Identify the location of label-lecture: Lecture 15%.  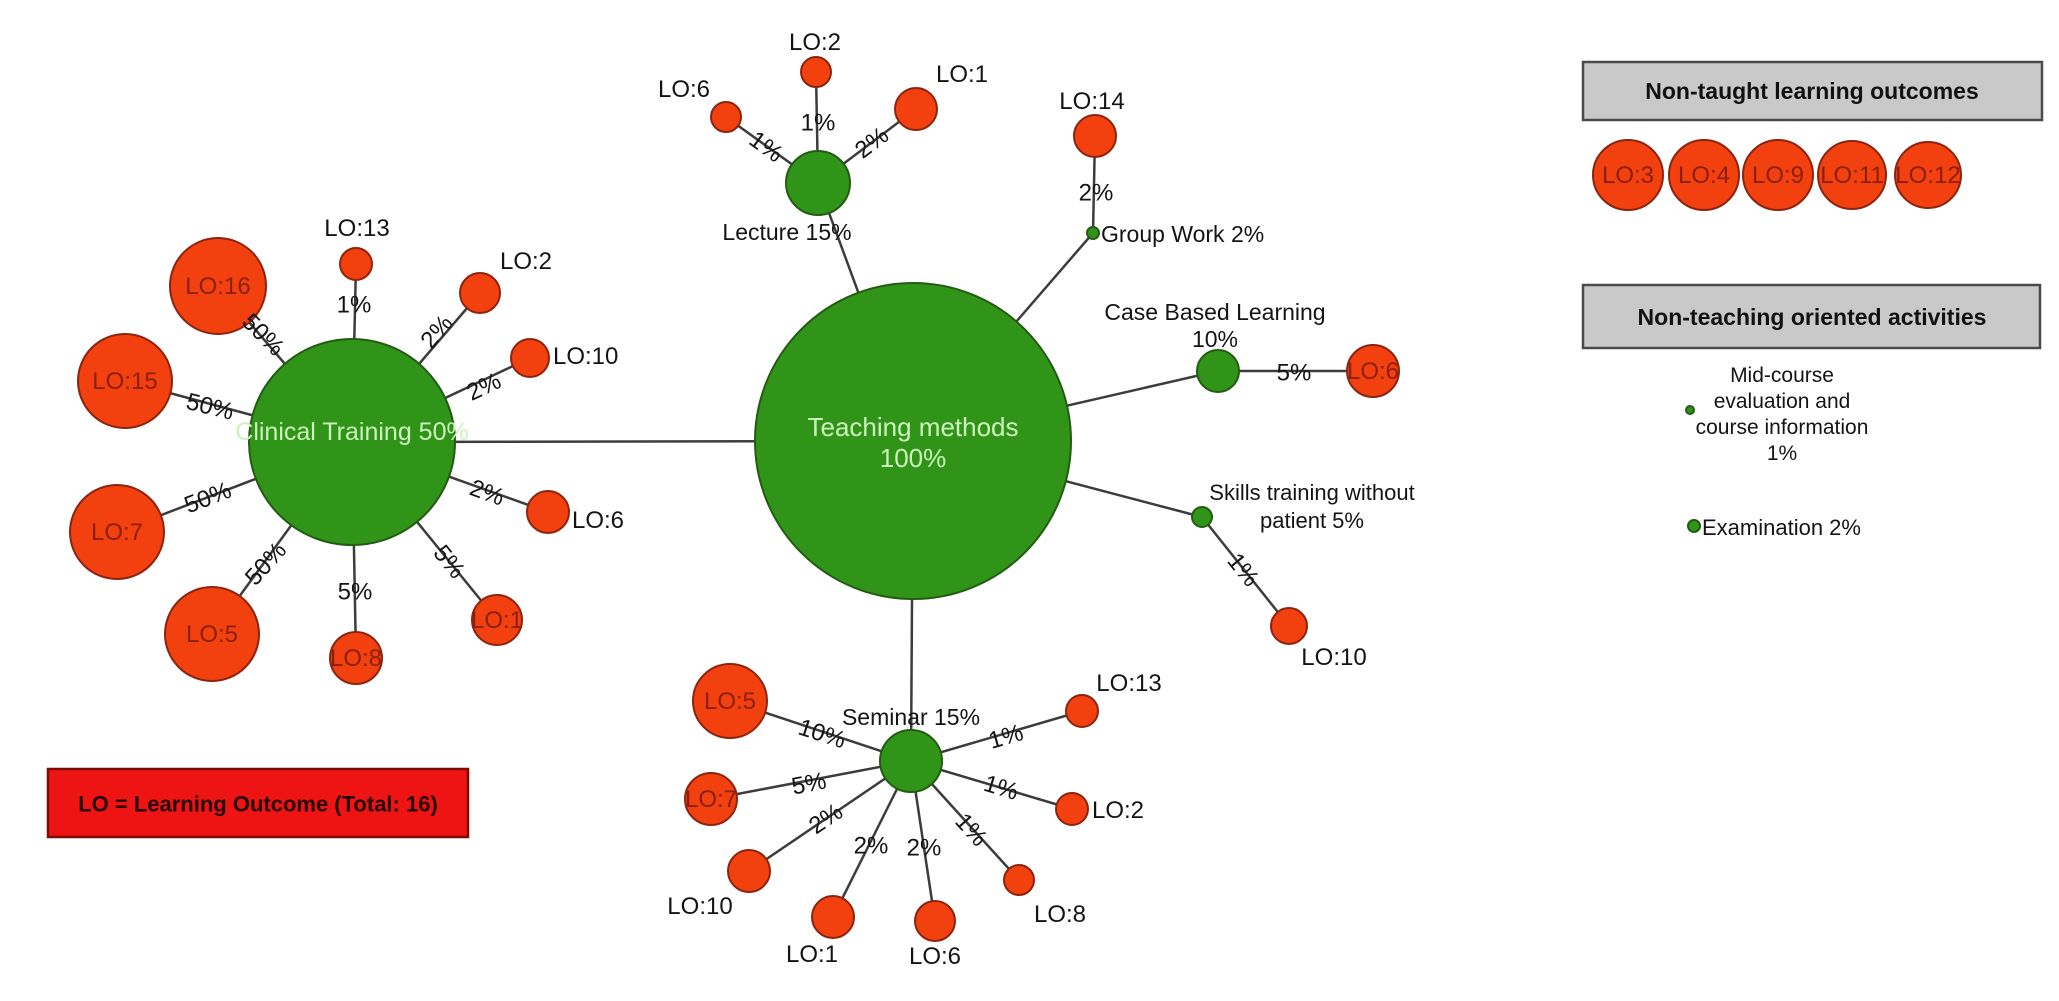
(786, 232).